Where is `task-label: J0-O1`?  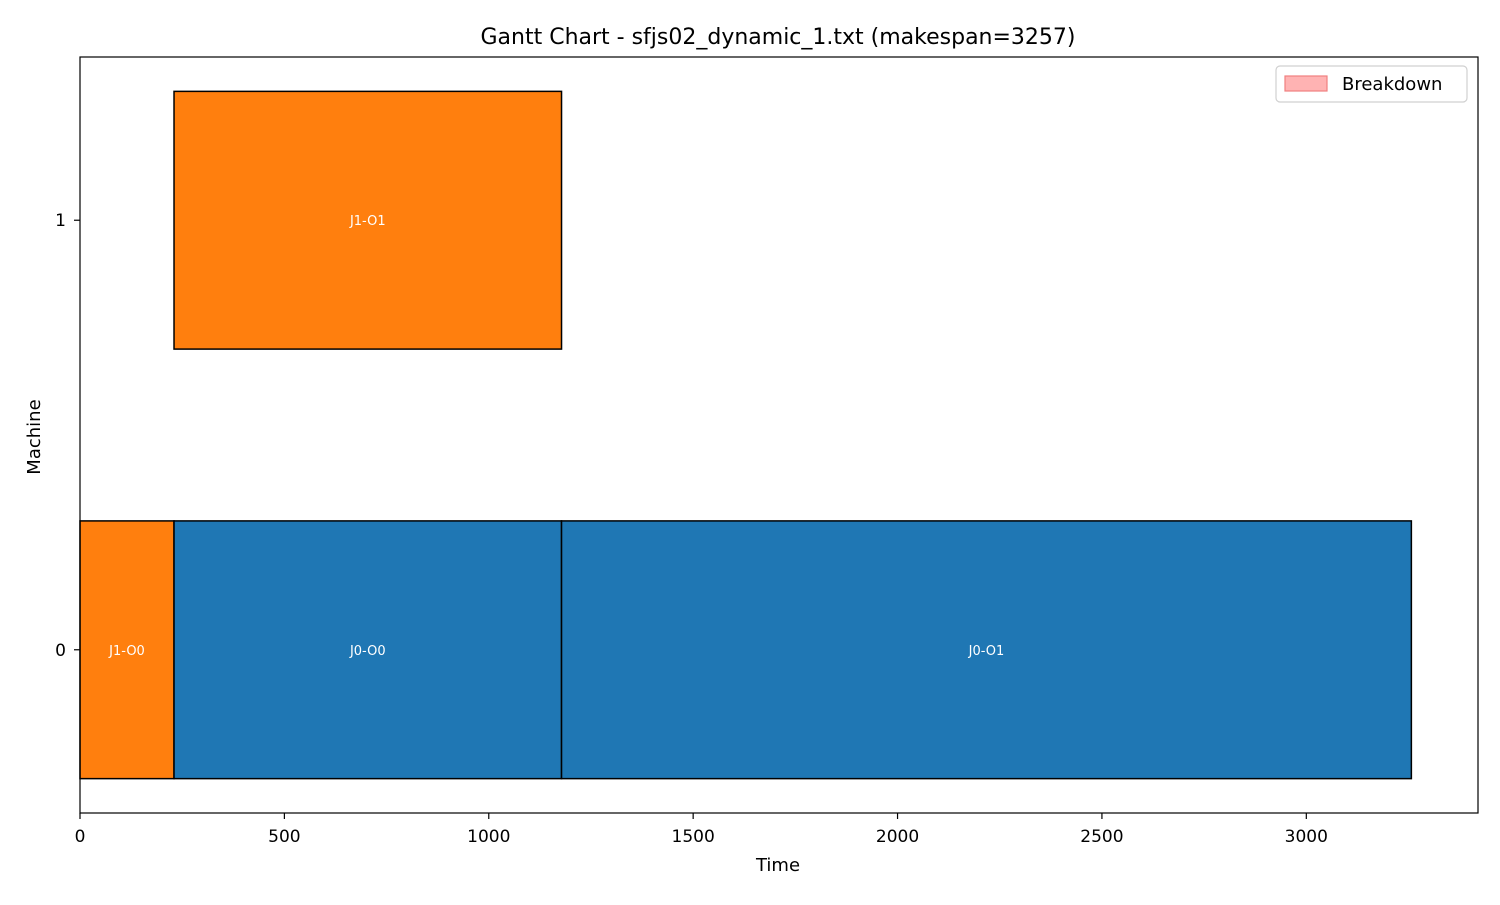 task-label: J0-O1 is located at coordinates (986, 651).